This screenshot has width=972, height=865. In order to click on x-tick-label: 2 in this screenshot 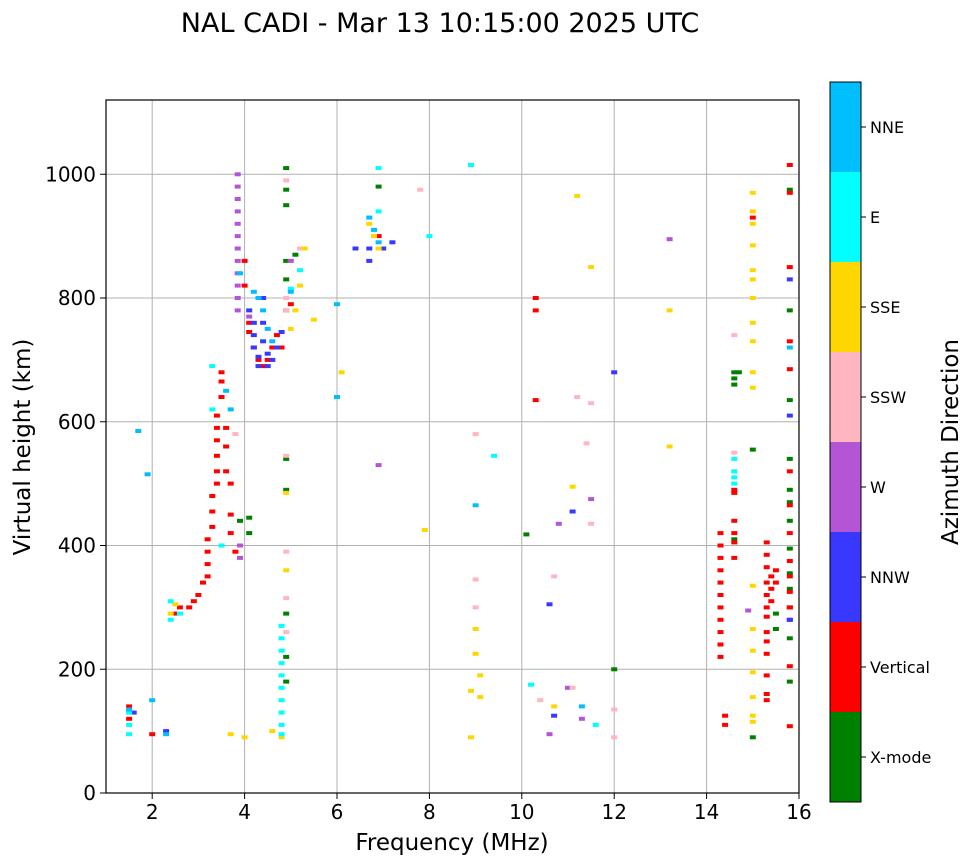, I will do `click(152, 812)`.